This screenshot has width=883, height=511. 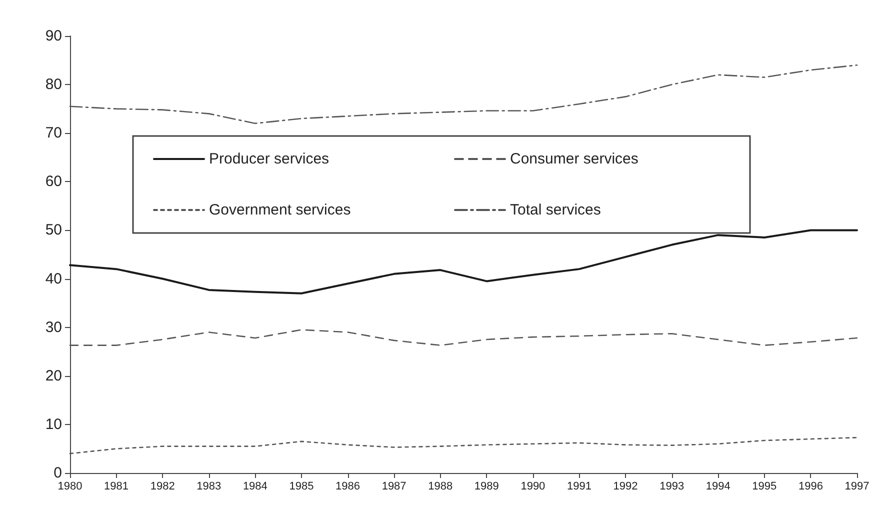 I want to click on x-tick-label: 1989, so click(x=486, y=486).